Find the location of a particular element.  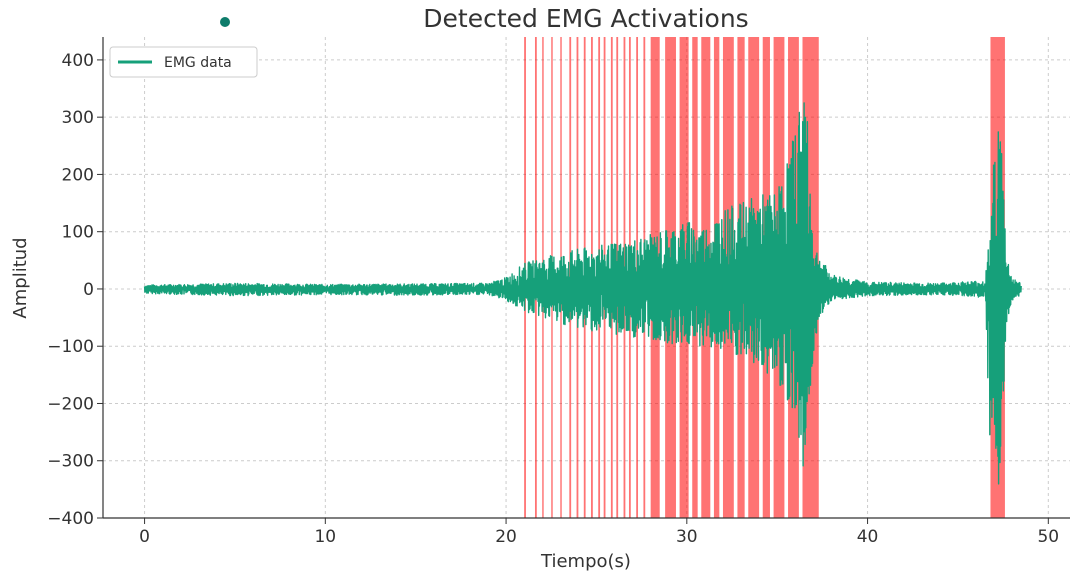

y-tick-label: 100 is located at coordinates (78, 233).